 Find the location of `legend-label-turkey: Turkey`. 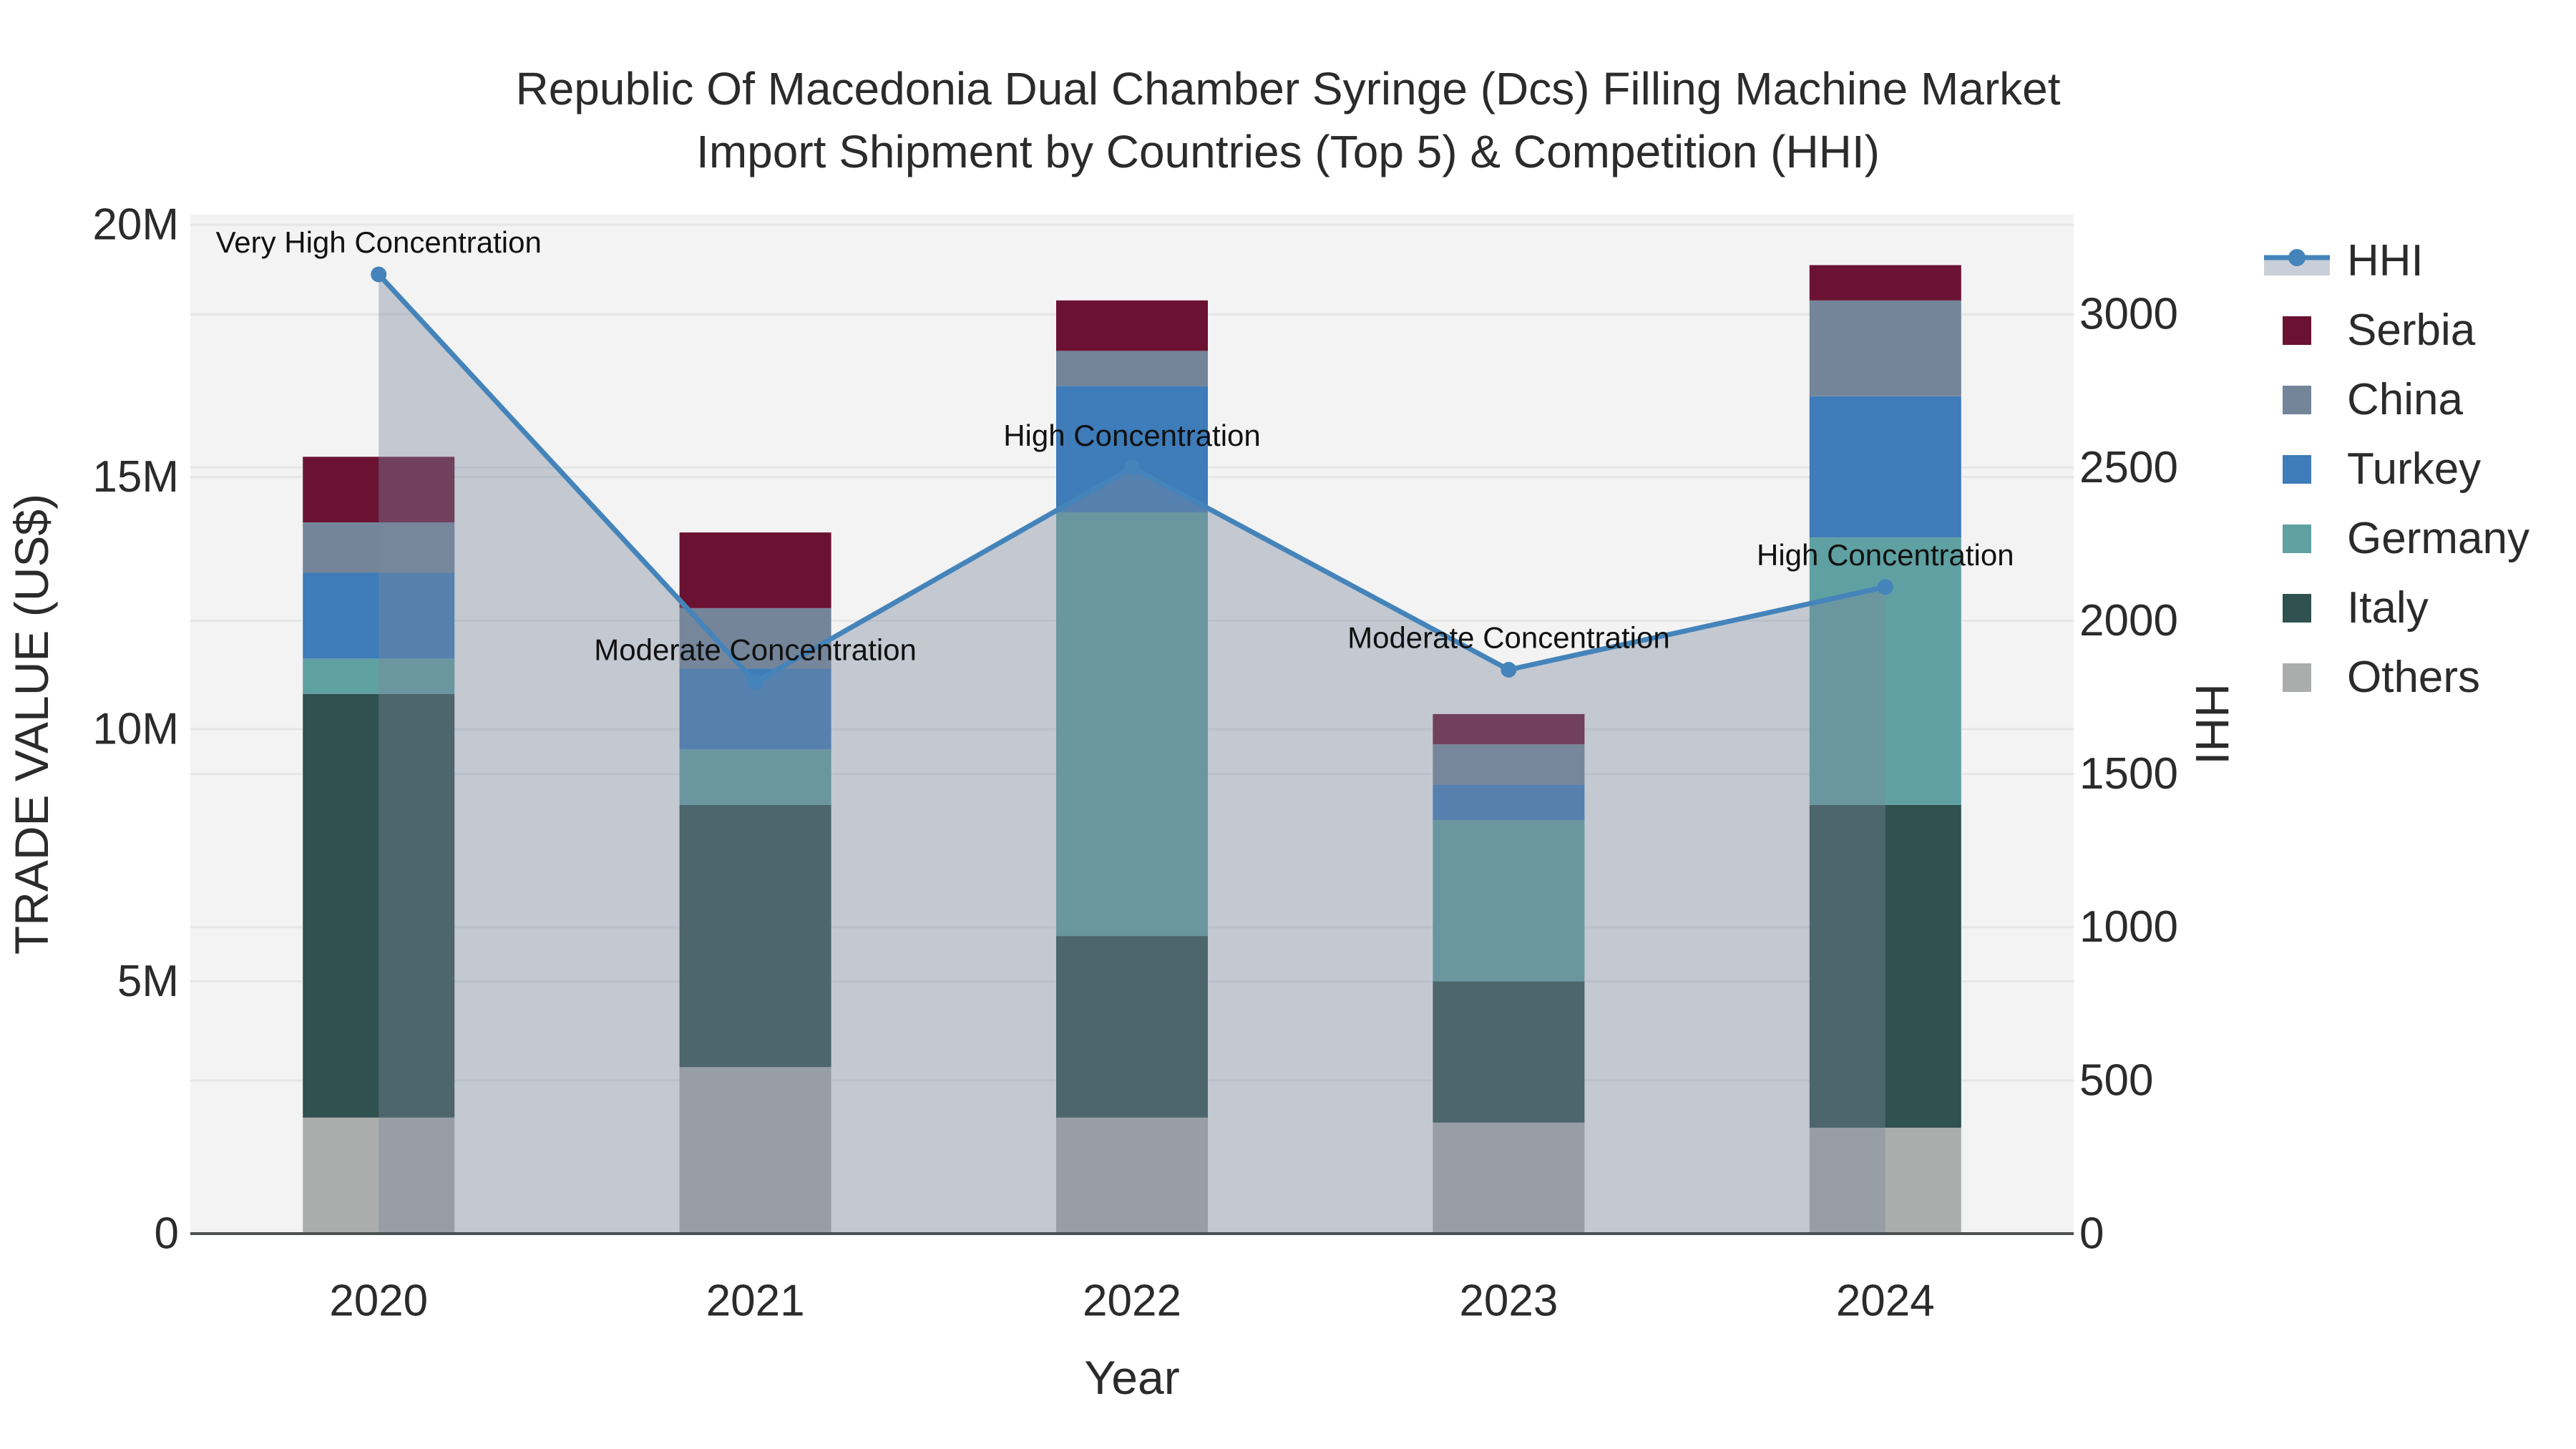

legend-label-turkey: Turkey is located at coordinates (2414, 469).